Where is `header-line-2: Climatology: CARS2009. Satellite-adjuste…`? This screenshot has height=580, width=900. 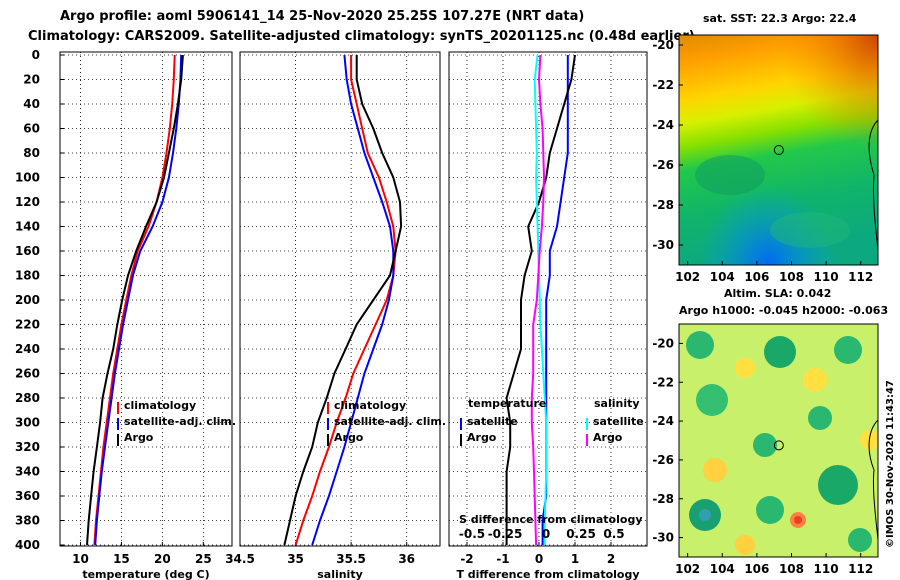 header-line-2: Climatology: CARS2009. Satellite-adjuste… is located at coordinates (361, 36).